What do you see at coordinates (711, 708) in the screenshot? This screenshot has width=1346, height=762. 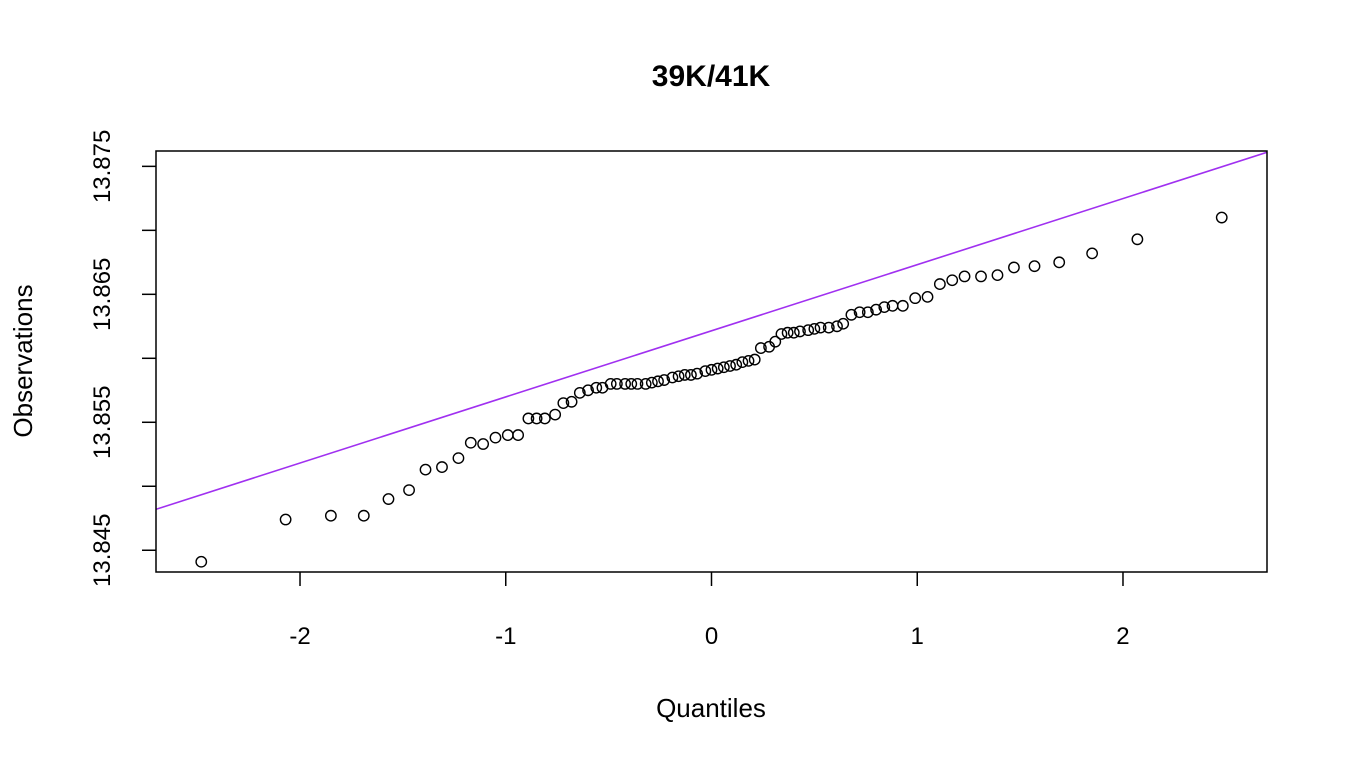 I see `x-axis-label: Quantiles` at bounding box center [711, 708].